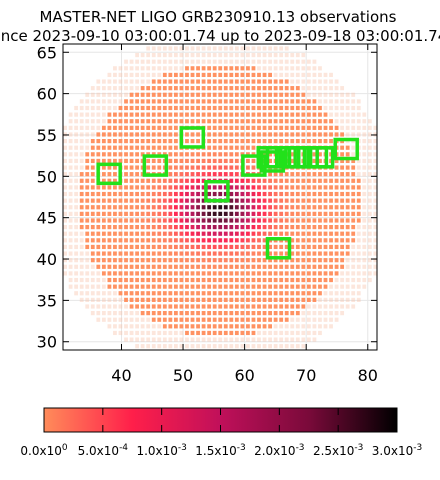  What do you see at coordinates (278, 248) in the screenshot?
I see `observation-field-box` at bounding box center [278, 248].